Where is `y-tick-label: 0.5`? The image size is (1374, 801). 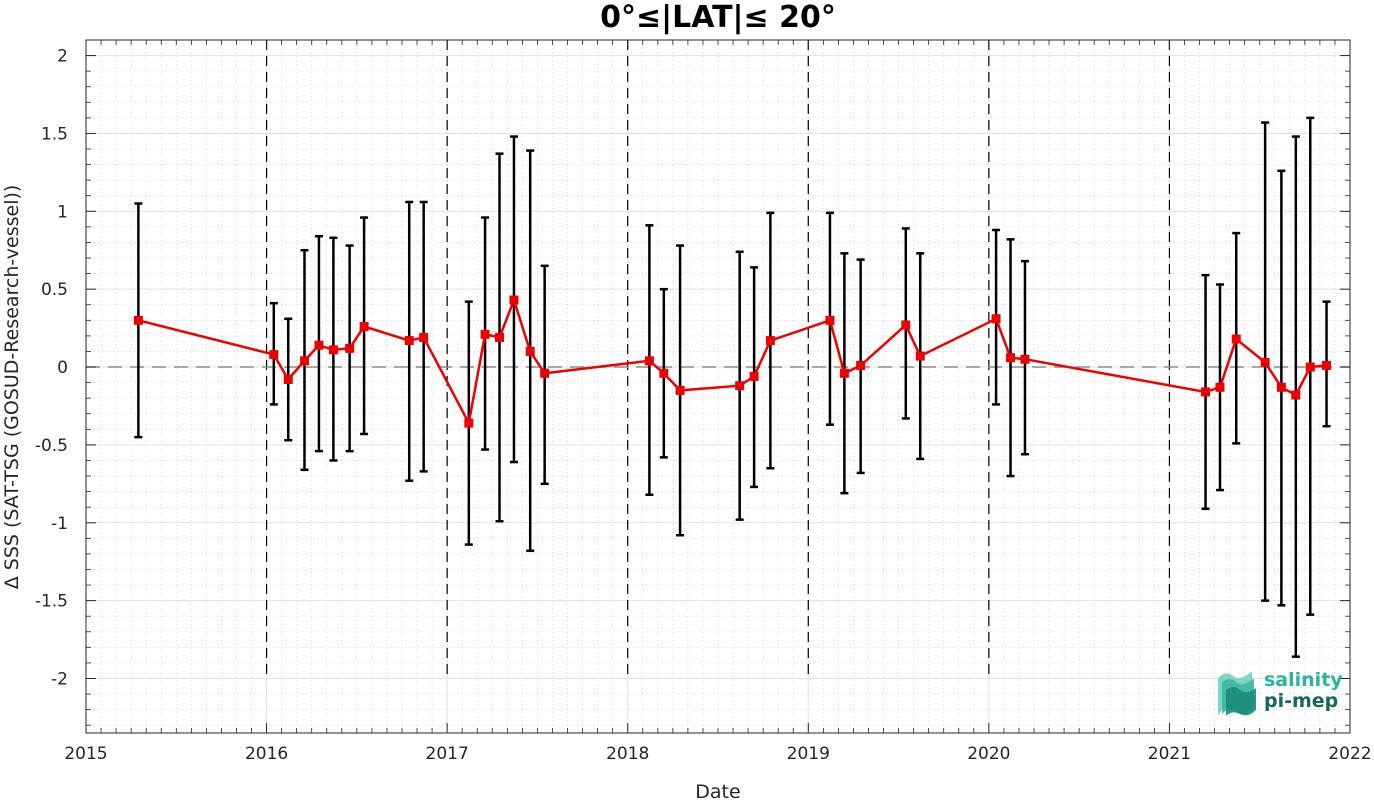 y-tick-label: 0.5 is located at coordinates (54, 290).